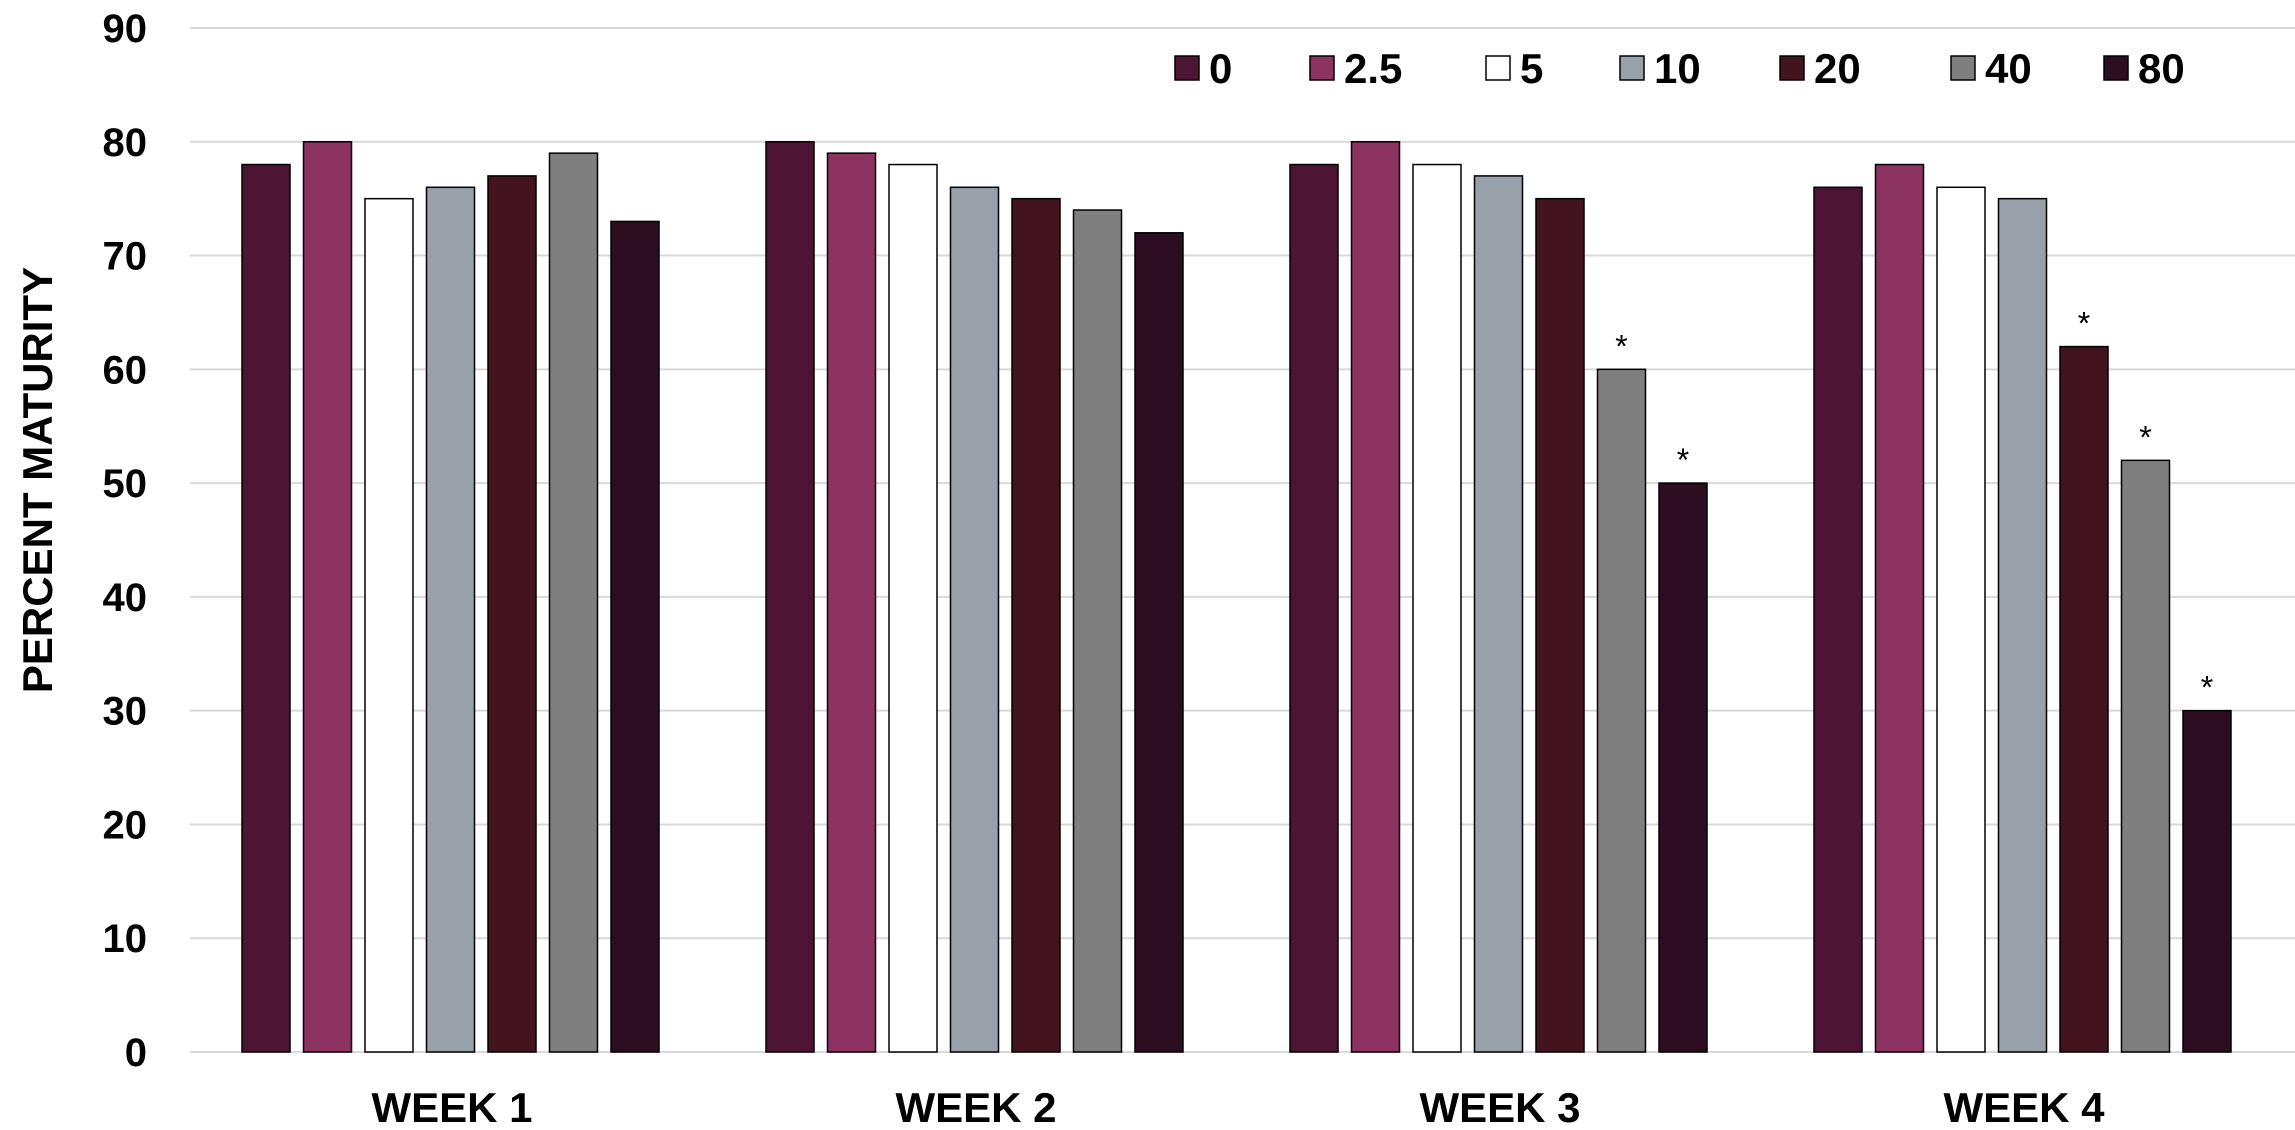 The image size is (2295, 1130). What do you see at coordinates (136, 1053) in the screenshot?
I see `y-tick-label: 0` at bounding box center [136, 1053].